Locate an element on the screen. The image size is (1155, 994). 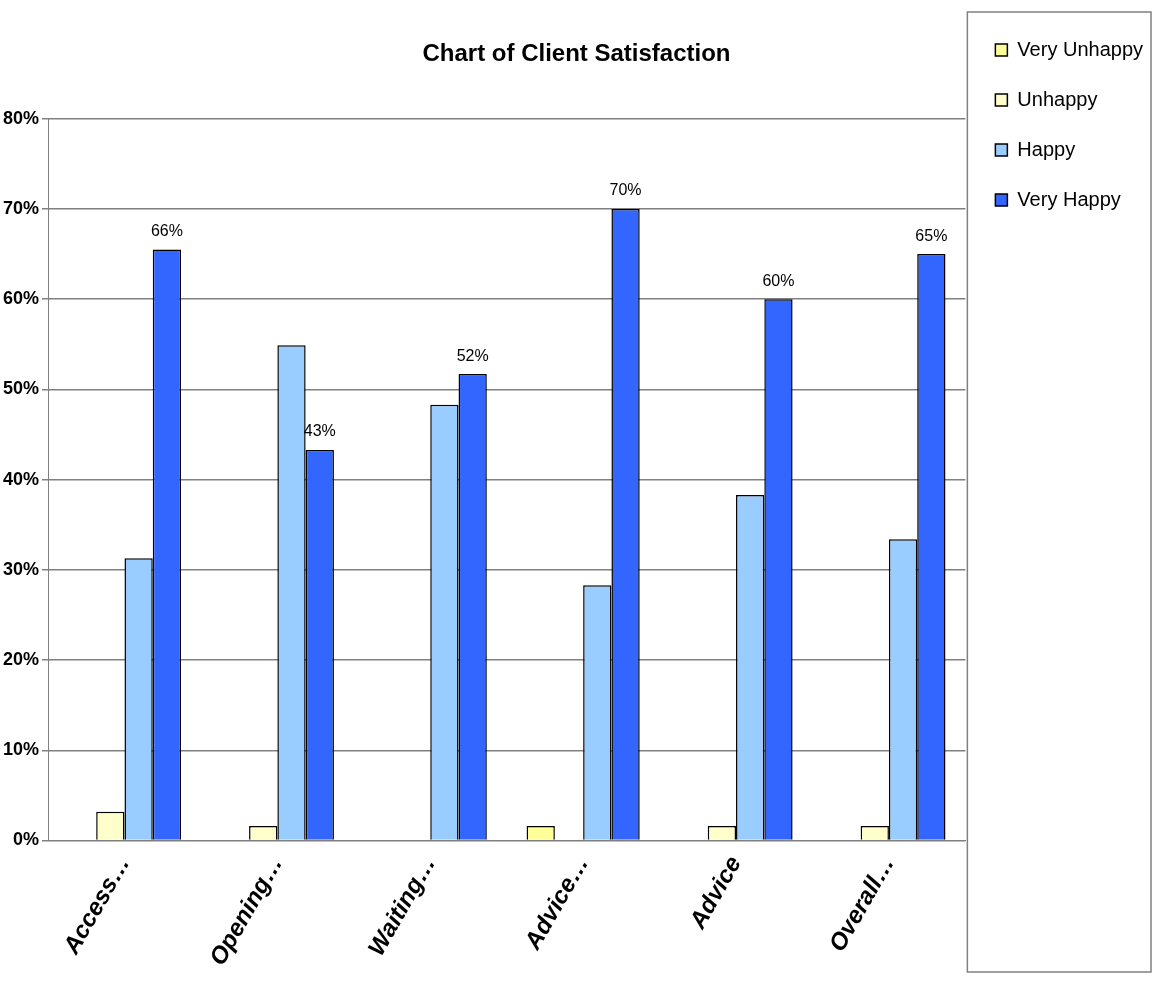
data-label: 65% is located at coordinates (931, 235).